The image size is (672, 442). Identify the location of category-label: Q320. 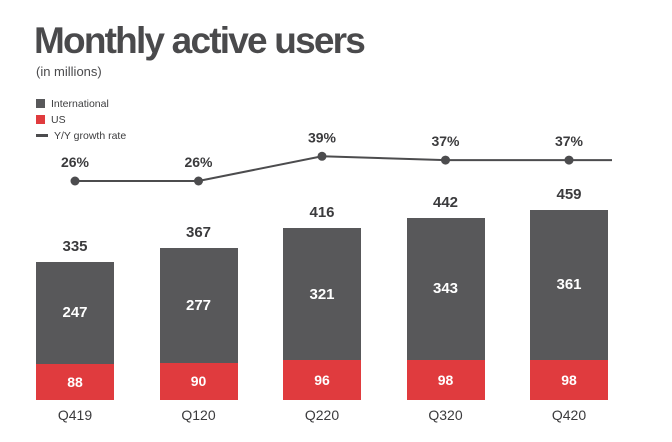
(445, 415).